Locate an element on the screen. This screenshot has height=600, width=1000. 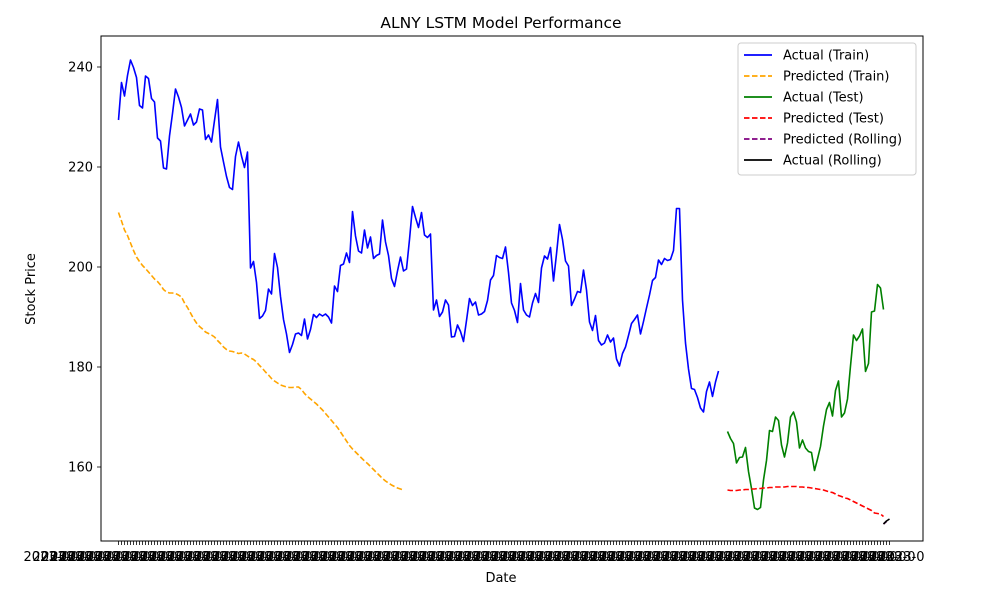
y-tick-label: 200 is located at coordinates (80, 268).